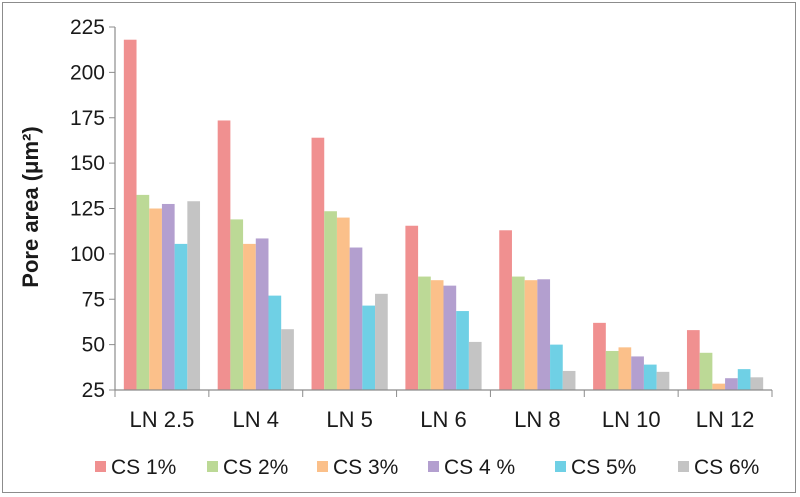 The image size is (800, 497). I want to click on legend-label: CS 2%, so click(255, 467).